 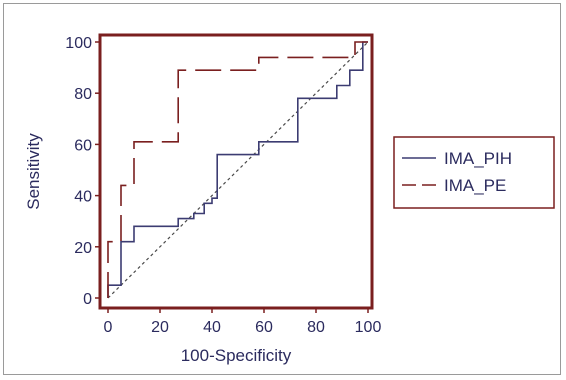 I want to click on y-tick-label: 100, so click(x=78, y=43).